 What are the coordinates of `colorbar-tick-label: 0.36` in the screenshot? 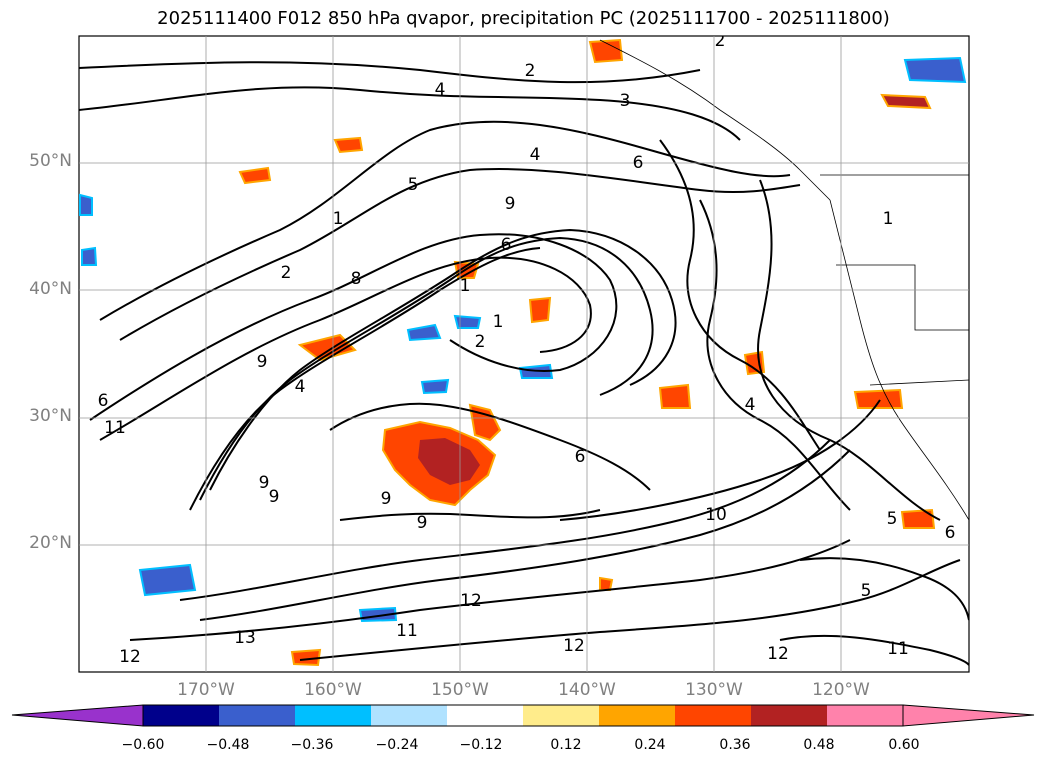 It's located at (735, 745).